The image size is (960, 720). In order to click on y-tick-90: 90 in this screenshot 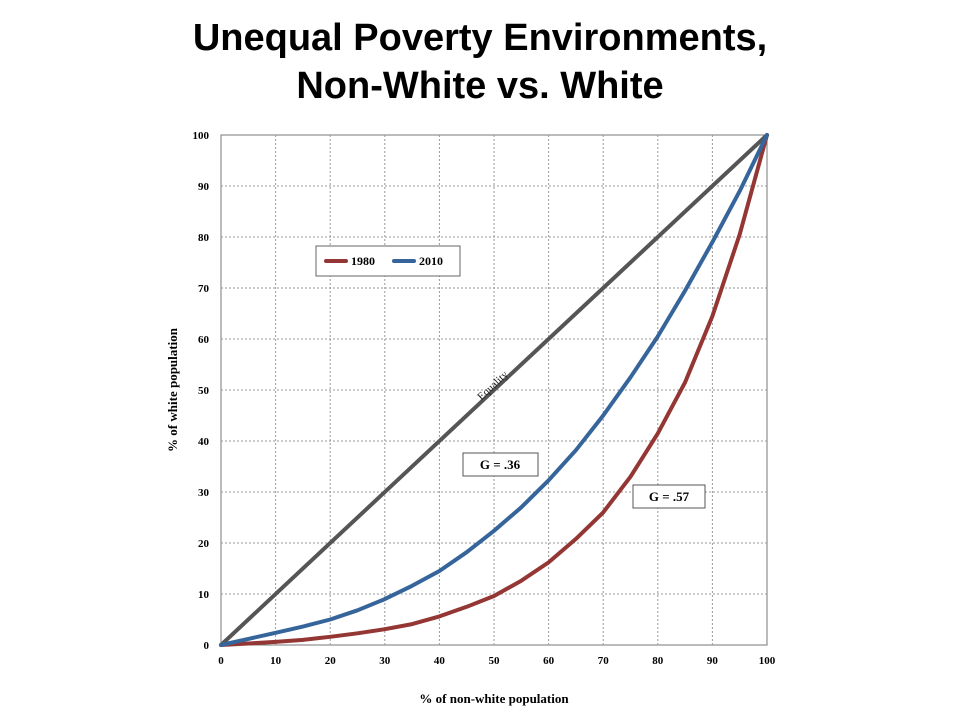, I will do `click(204, 187)`.